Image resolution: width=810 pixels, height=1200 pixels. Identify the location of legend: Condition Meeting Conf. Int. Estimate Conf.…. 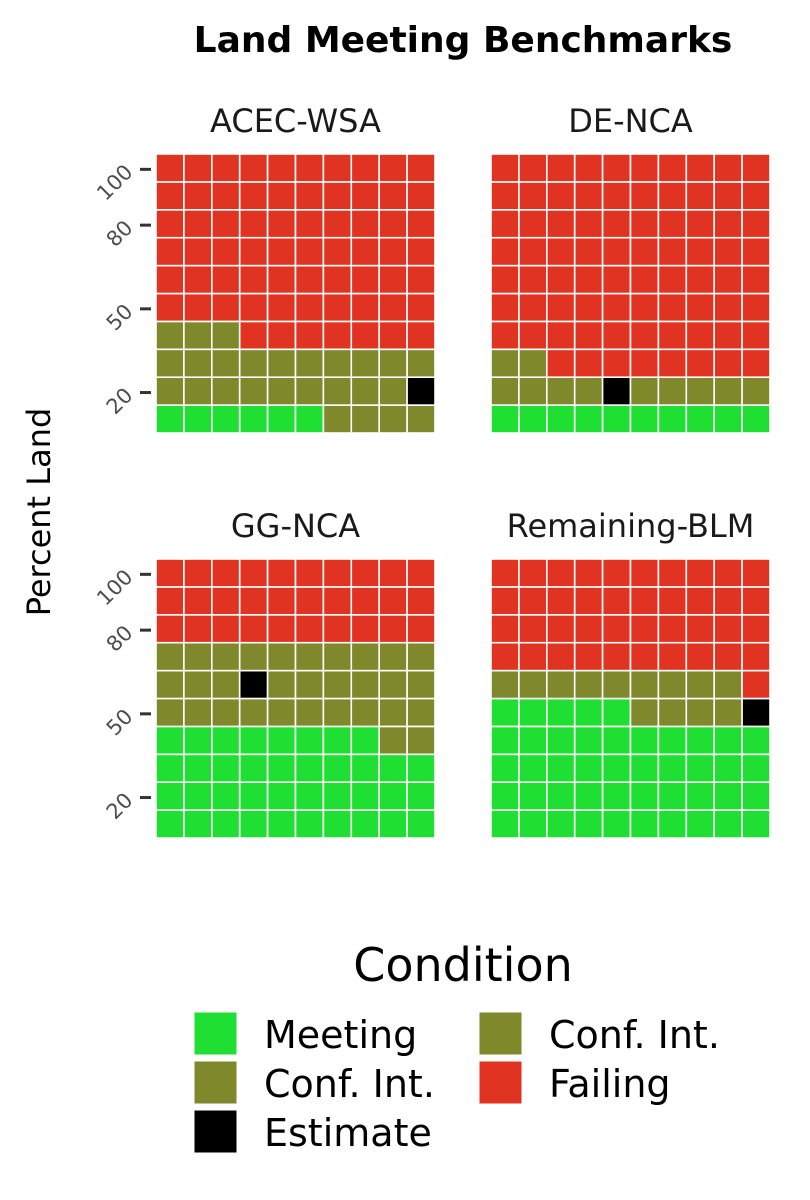
(456, 1046).